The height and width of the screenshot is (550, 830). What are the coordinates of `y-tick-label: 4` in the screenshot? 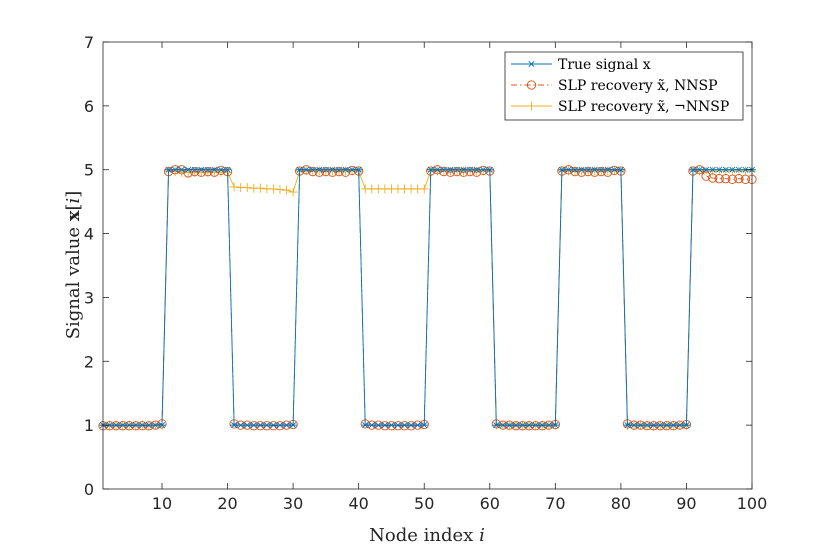 It's located at (89, 234).